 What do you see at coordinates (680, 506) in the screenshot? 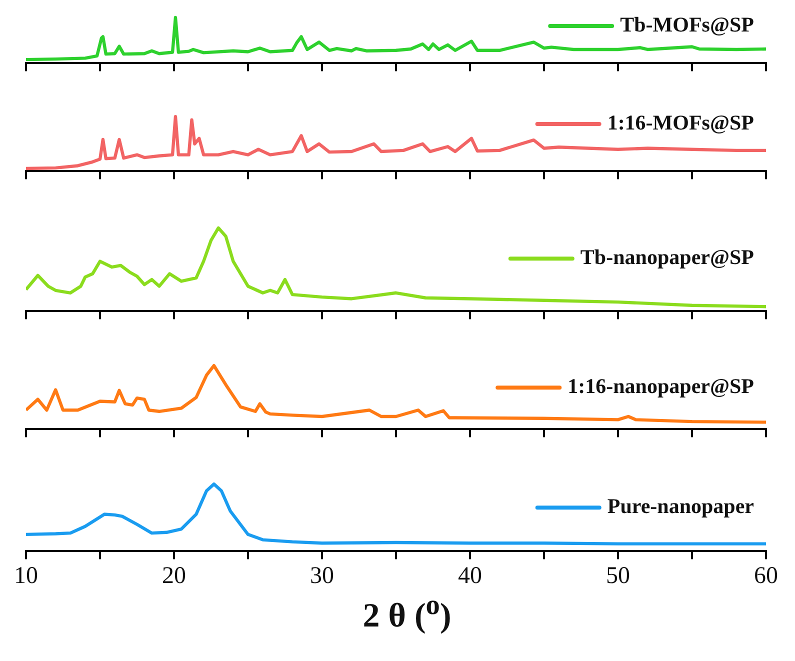
I see `legend-label: Pure-nanopaper` at bounding box center [680, 506].